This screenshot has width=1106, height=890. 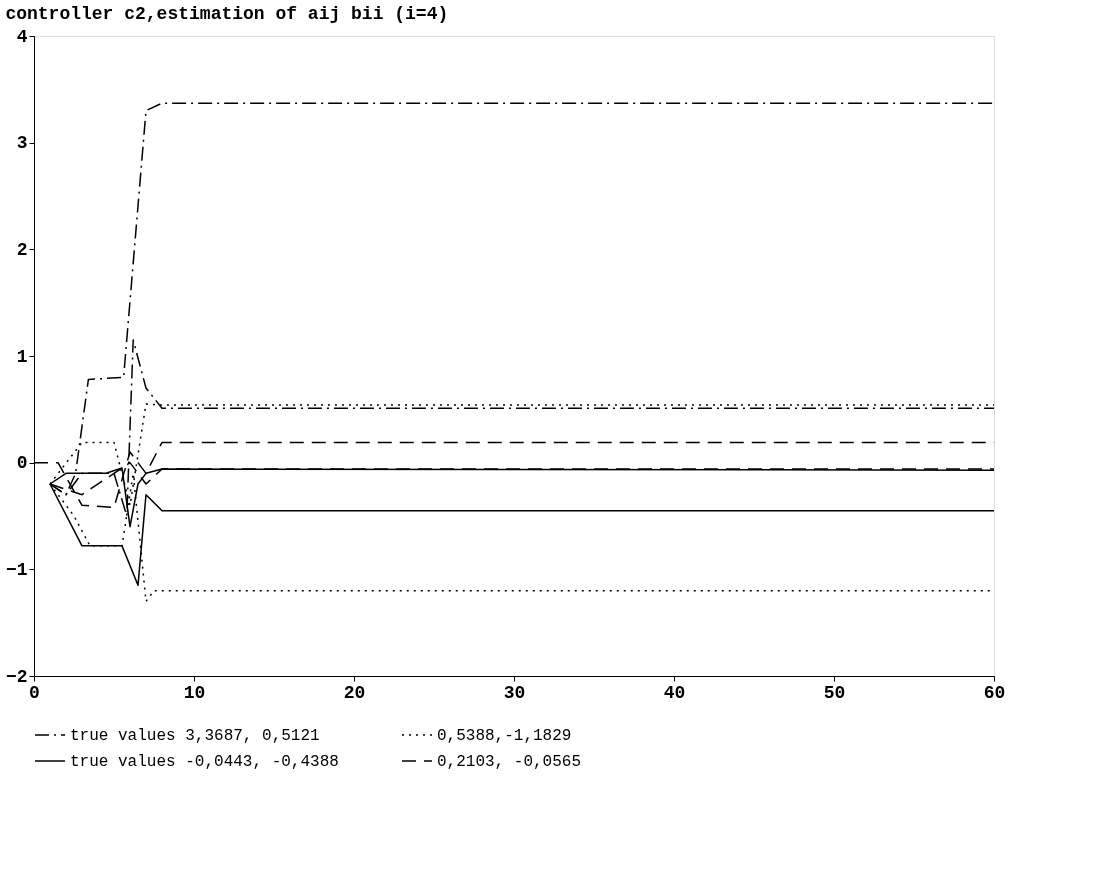 I want to click on y-tick-label: 1, so click(x=22, y=356).